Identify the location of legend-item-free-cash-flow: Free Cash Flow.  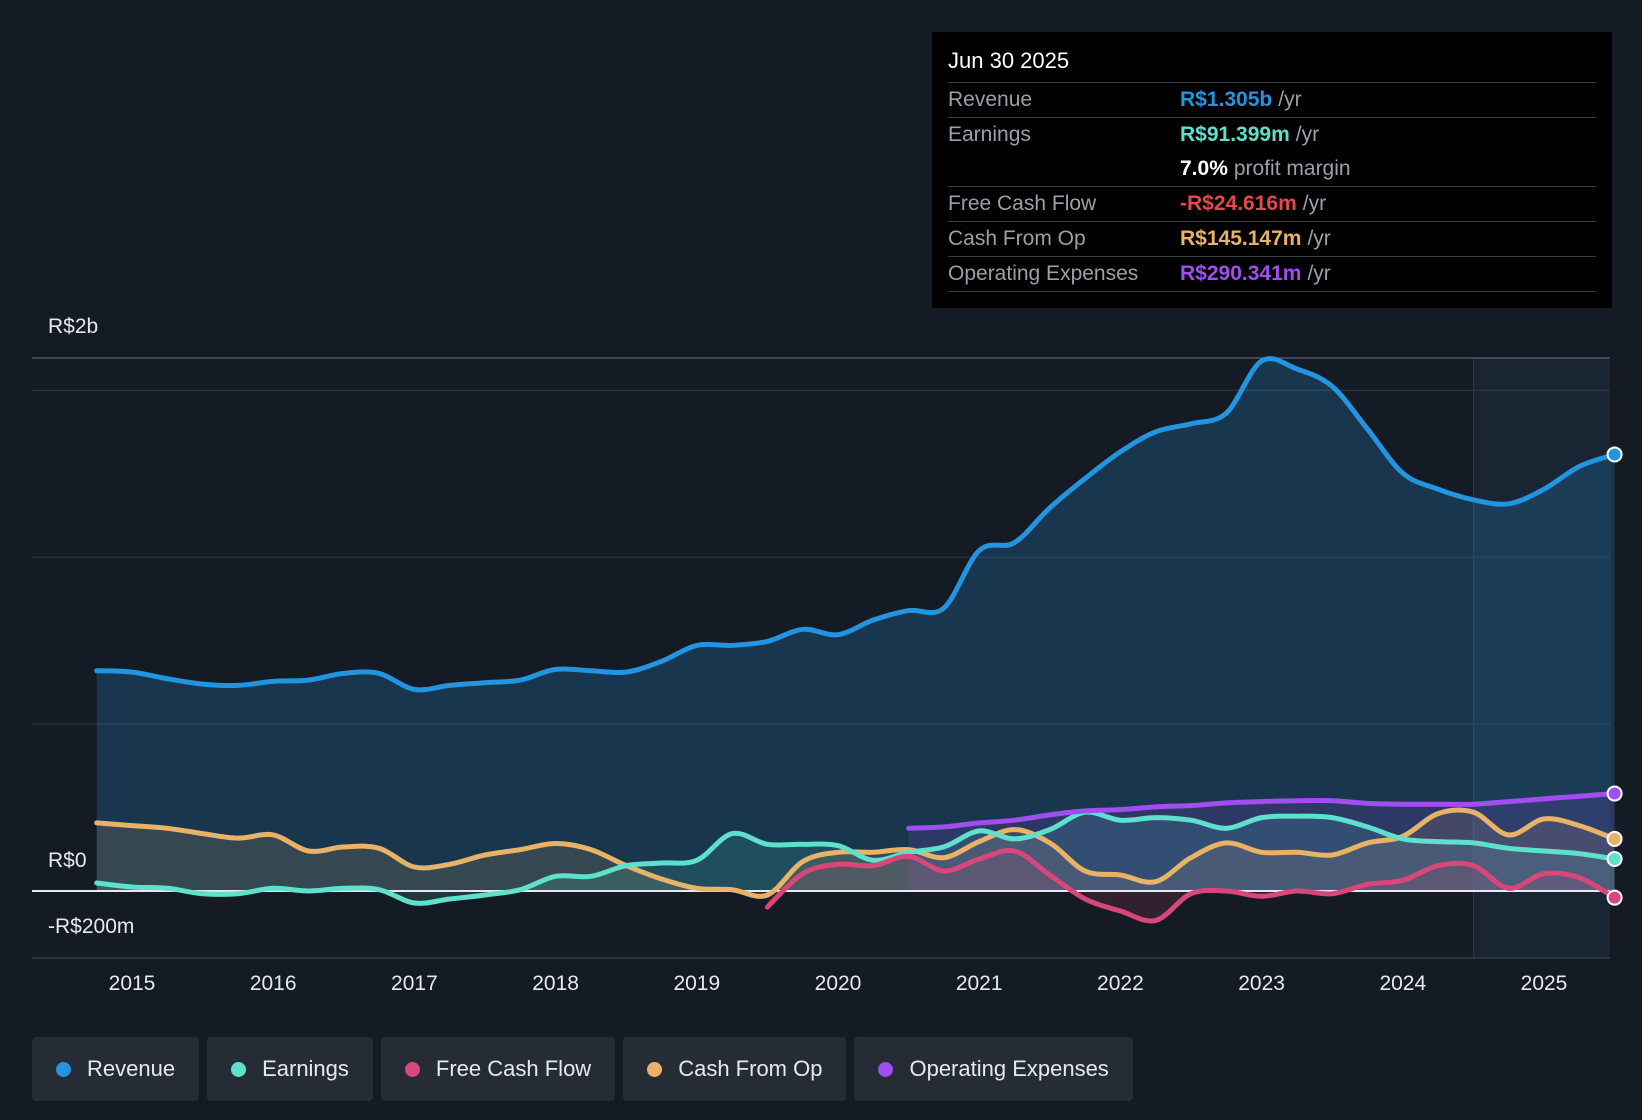
(498, 1069).